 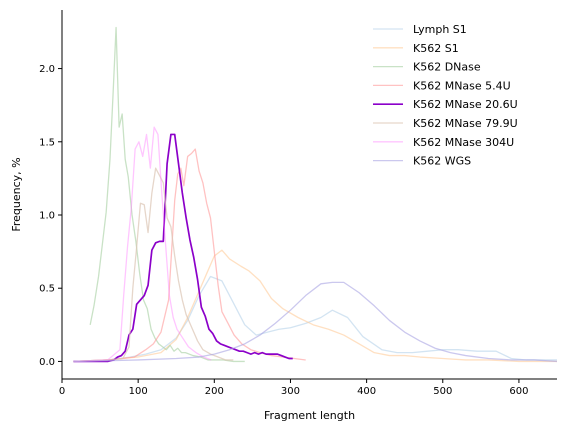 I want to click on x-tick-label: 500, so click(x=442, y=391).